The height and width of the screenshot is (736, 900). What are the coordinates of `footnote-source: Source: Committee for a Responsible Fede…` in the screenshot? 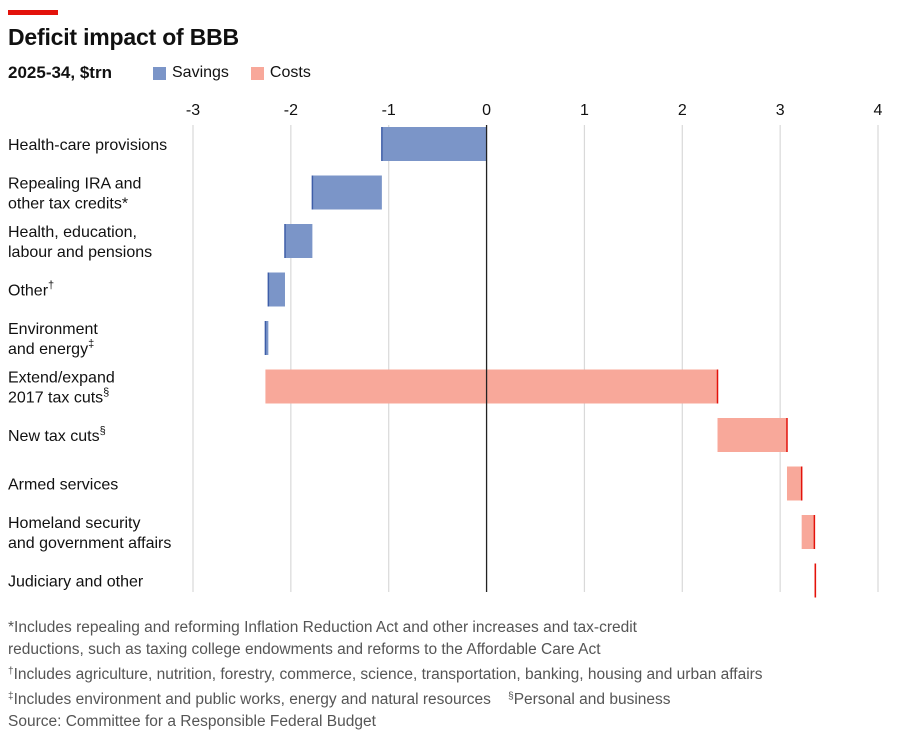 It's located at (192, 721).